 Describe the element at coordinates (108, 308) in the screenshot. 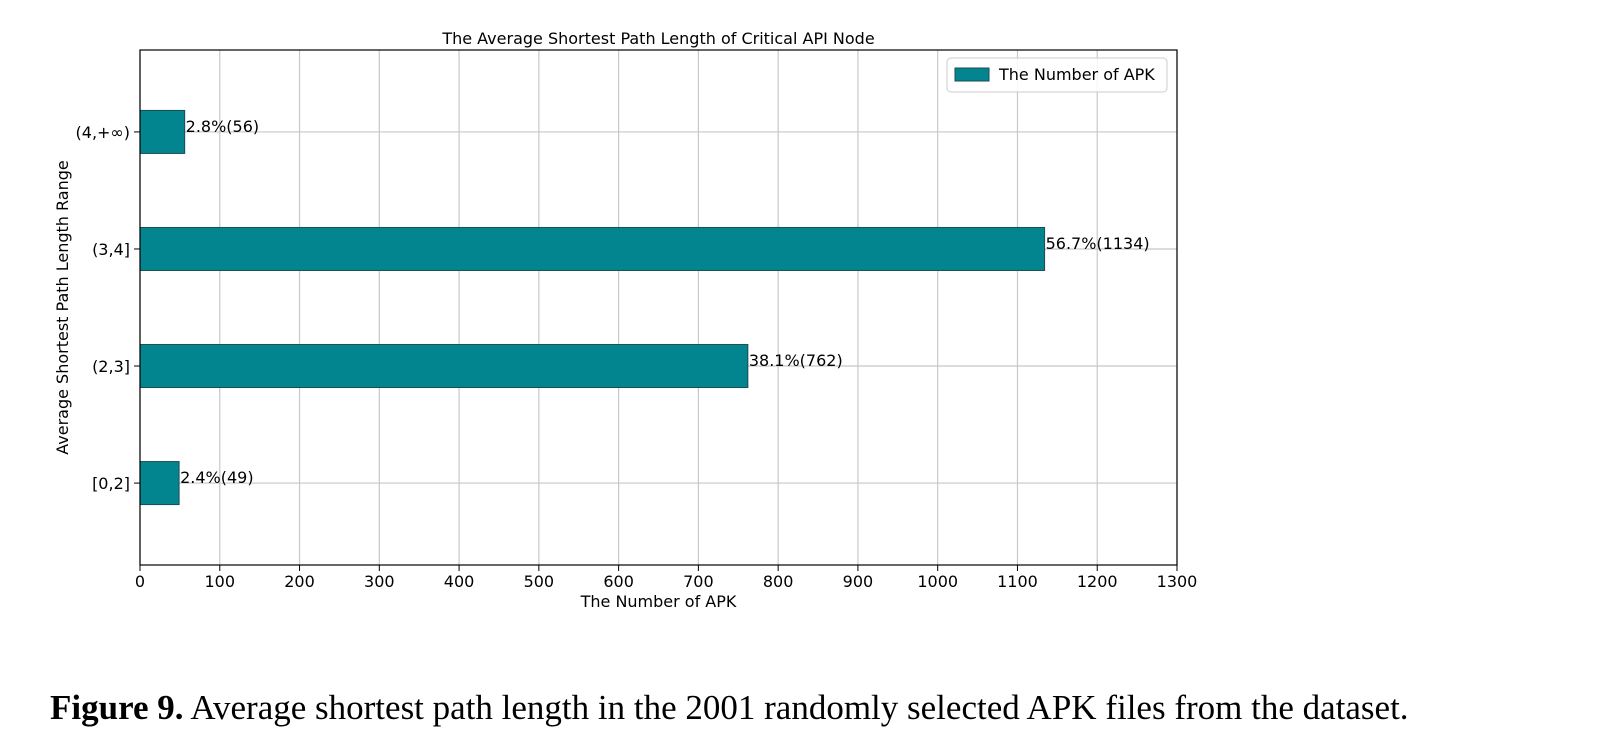

I see `y-axis-ticks: [0,2] (2,3] (3,4] (4,+∞)` at that location.